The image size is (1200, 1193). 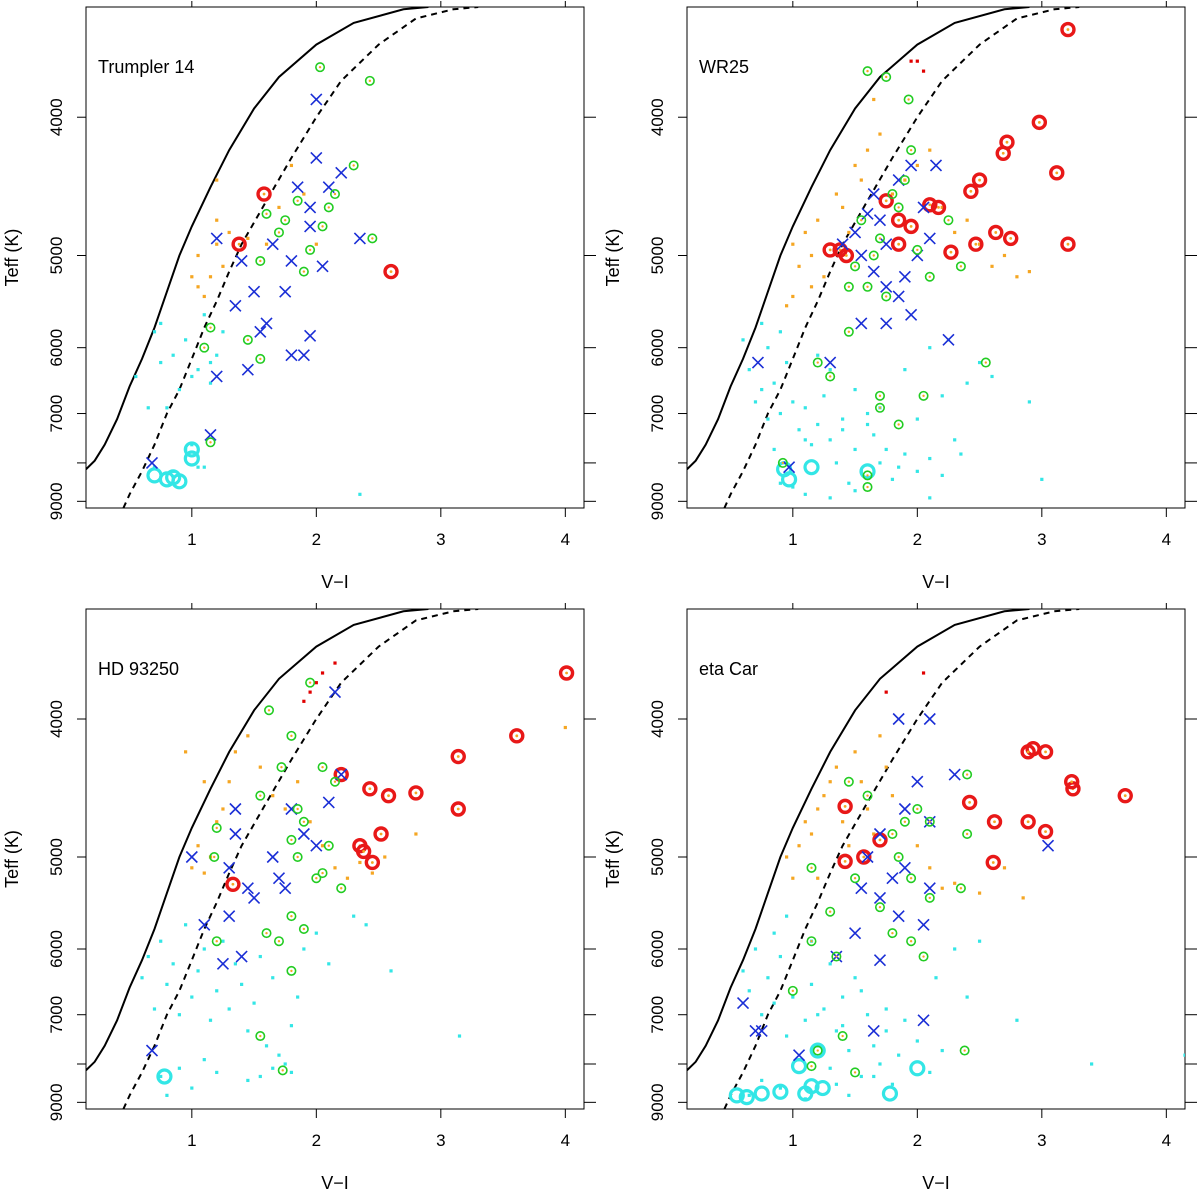 I want to click on y-axis-label: Teff (K), so click(x=613, y=258).